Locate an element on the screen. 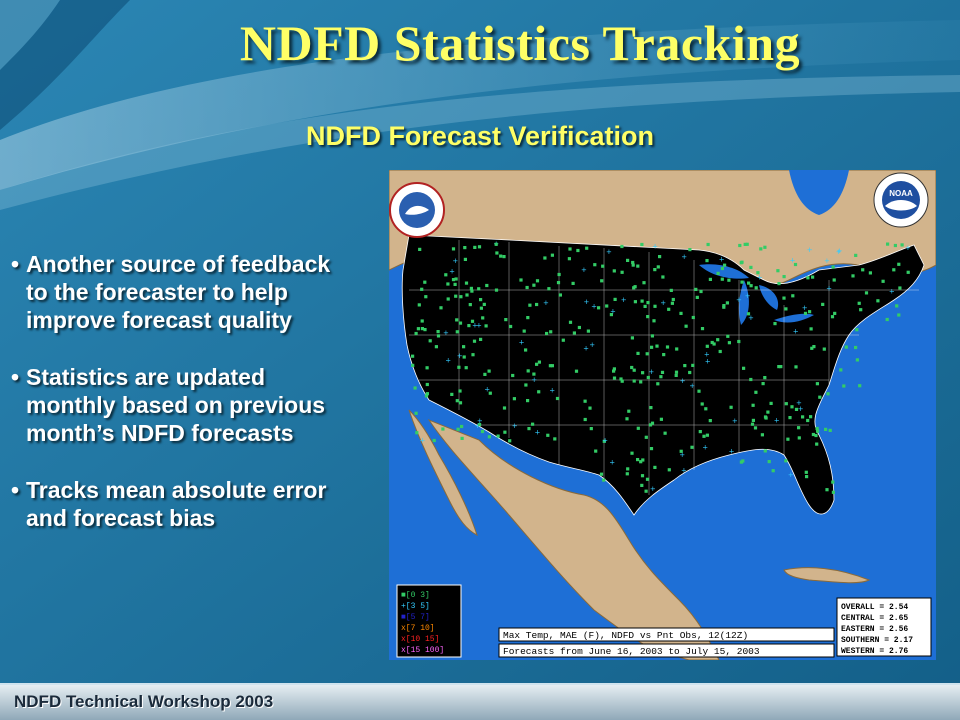 The width and height of the screenshot is (960, 720). cuba-land is located at coordinates (827, 575).